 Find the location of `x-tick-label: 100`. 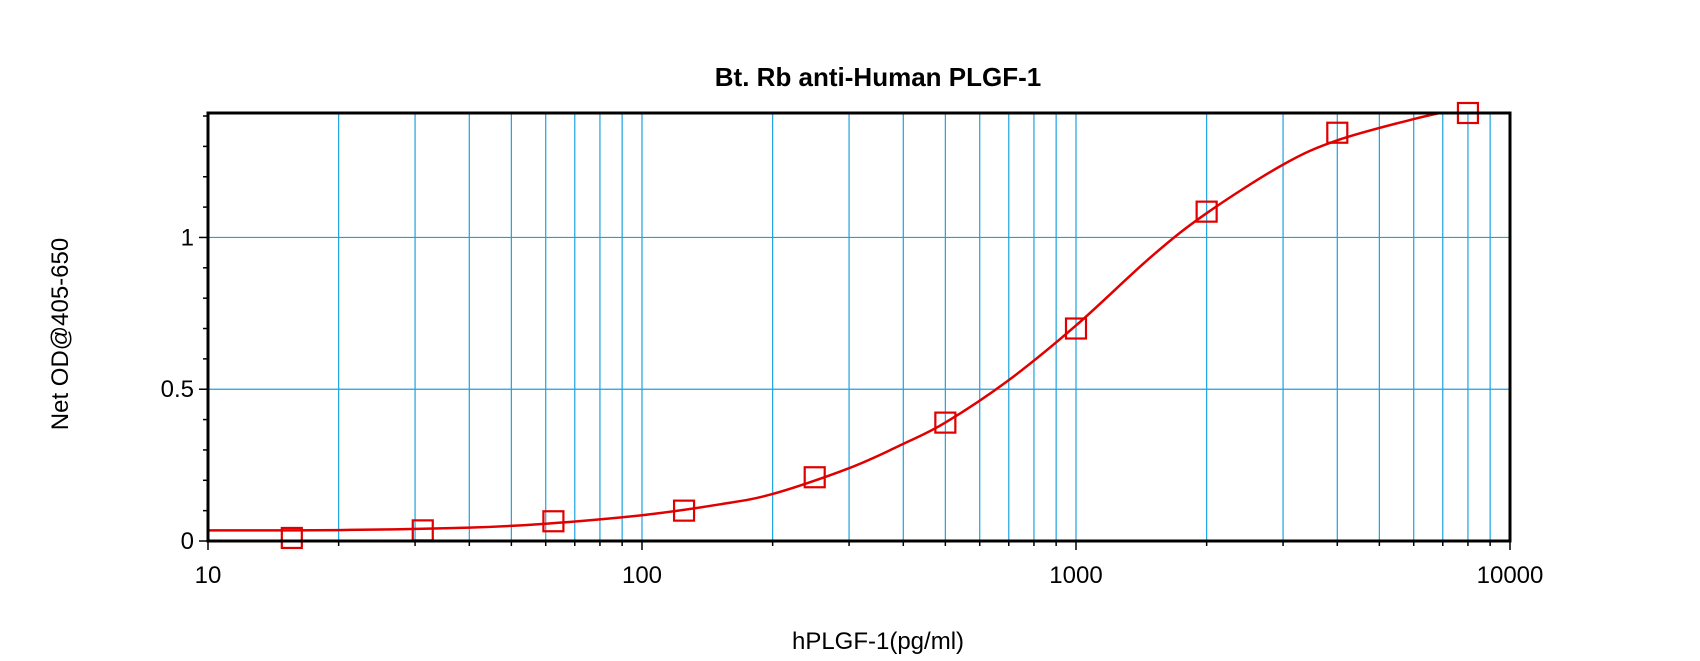

x-tick-label: 100 is located at coordinates (642, 575).